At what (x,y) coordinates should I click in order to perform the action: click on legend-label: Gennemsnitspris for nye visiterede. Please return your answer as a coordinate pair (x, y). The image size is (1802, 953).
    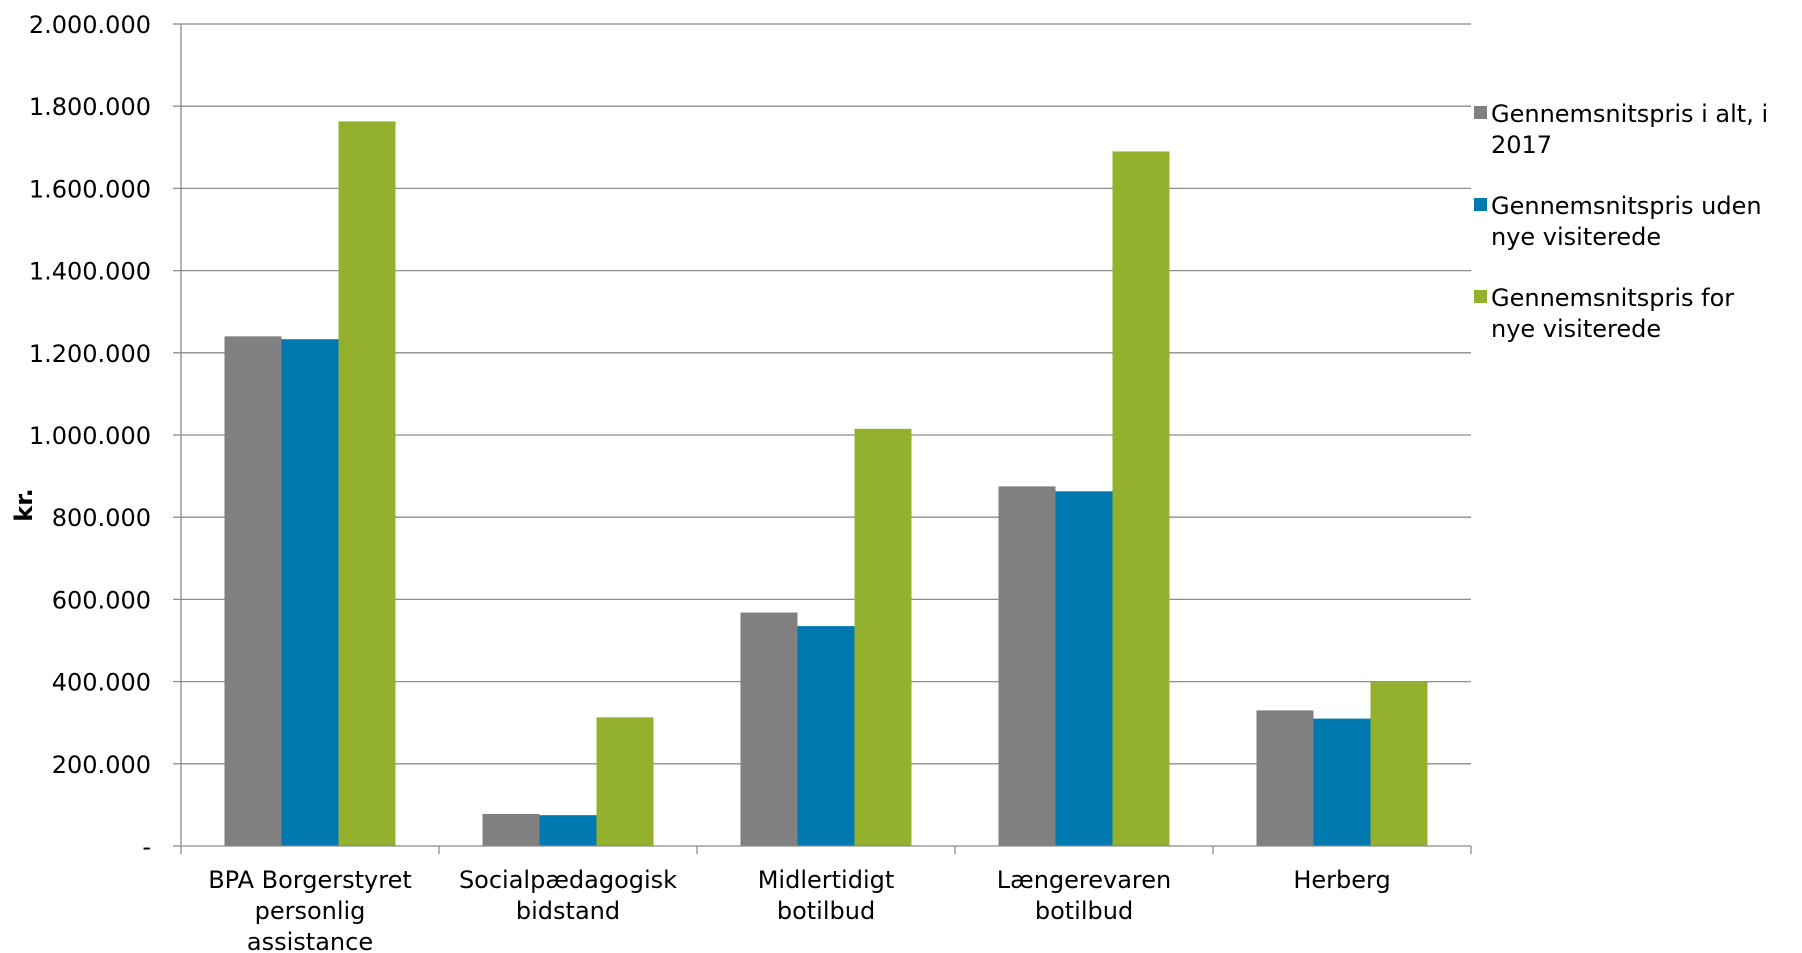
    Looking at the image, I should click on (1612, 313).